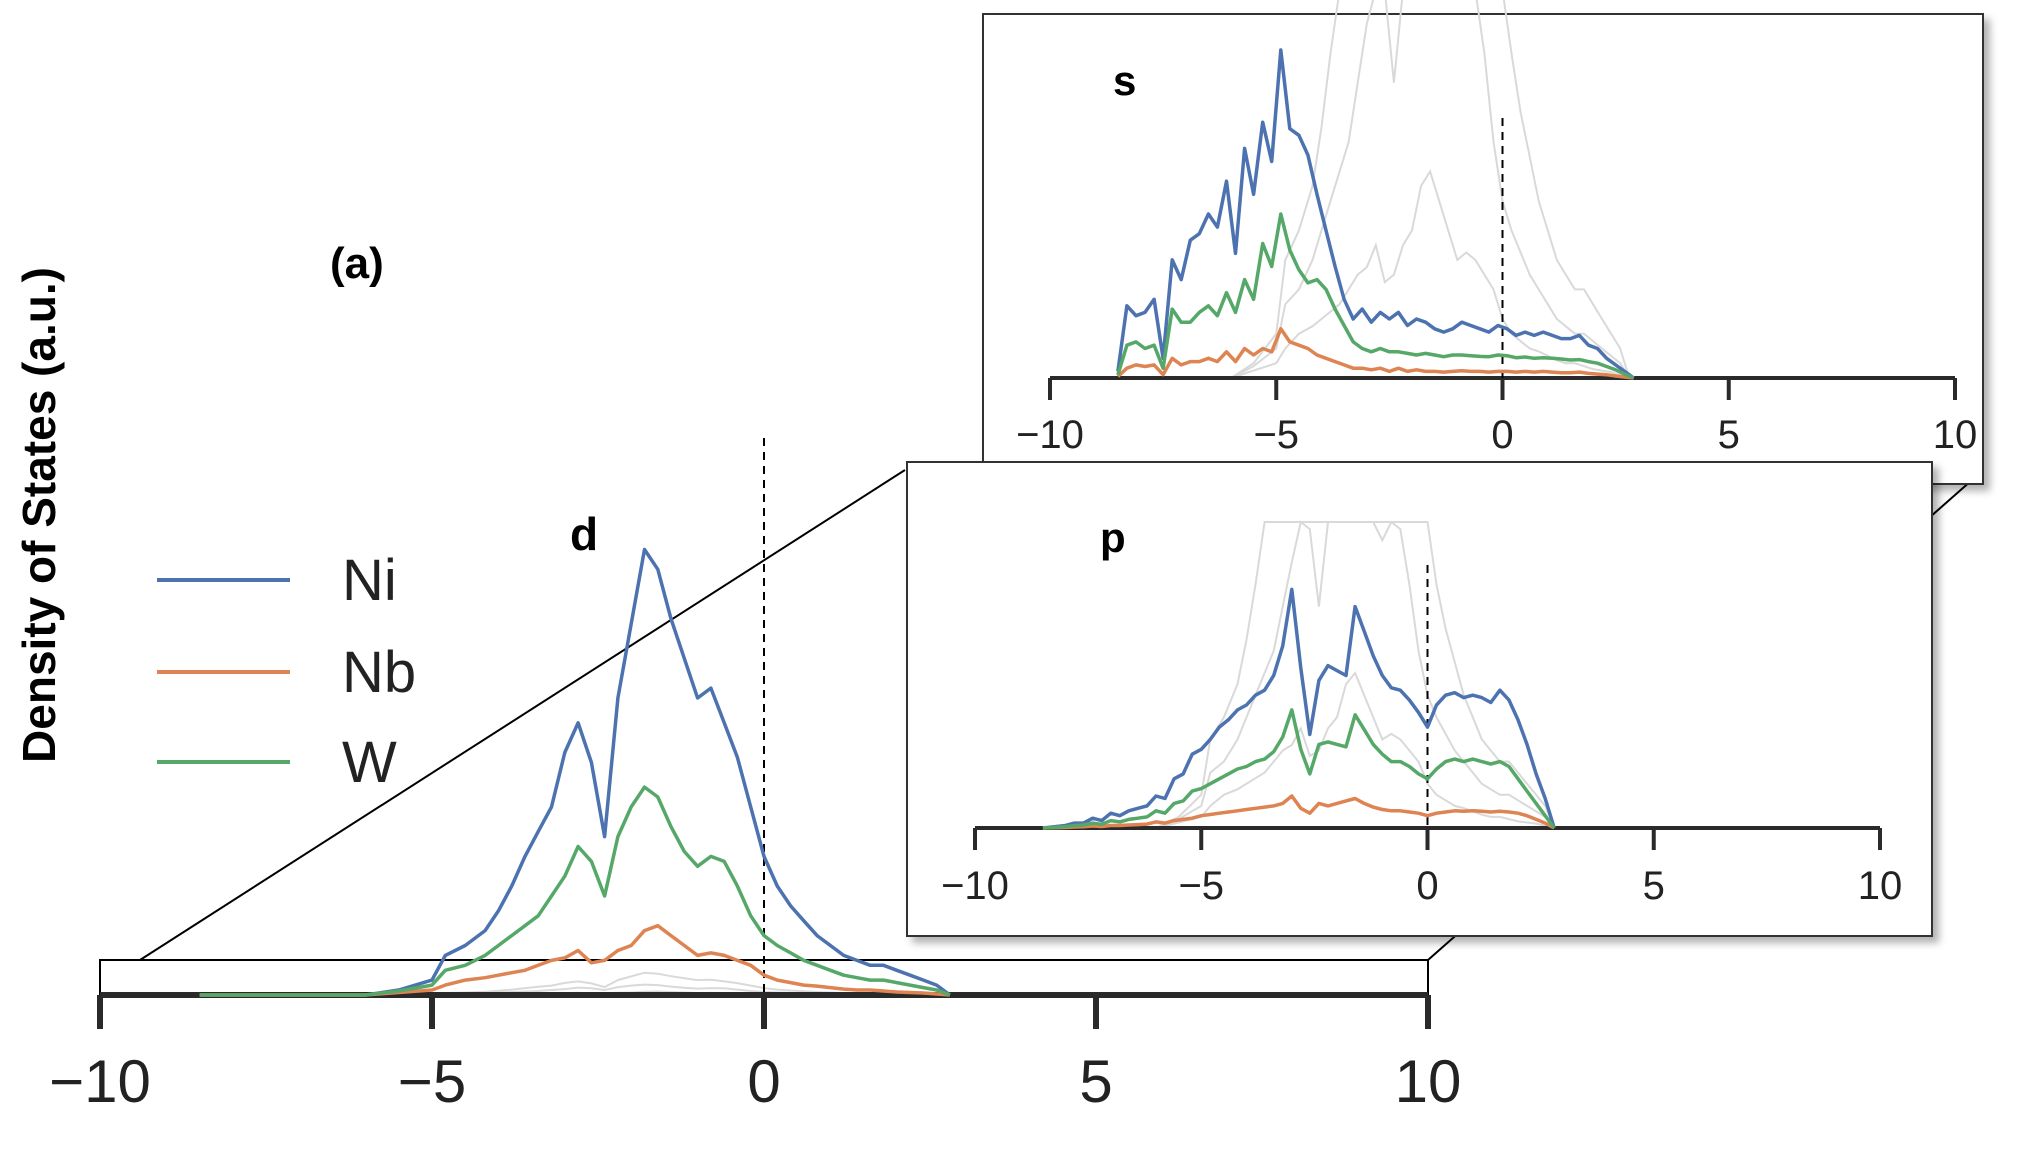 Image resolution: width=2030 pixels, height=1170 pixels. What do you see at coordinates (584, 534) in the screenshot?
I see `orbital-label: d` at bounding box center [584, 534].